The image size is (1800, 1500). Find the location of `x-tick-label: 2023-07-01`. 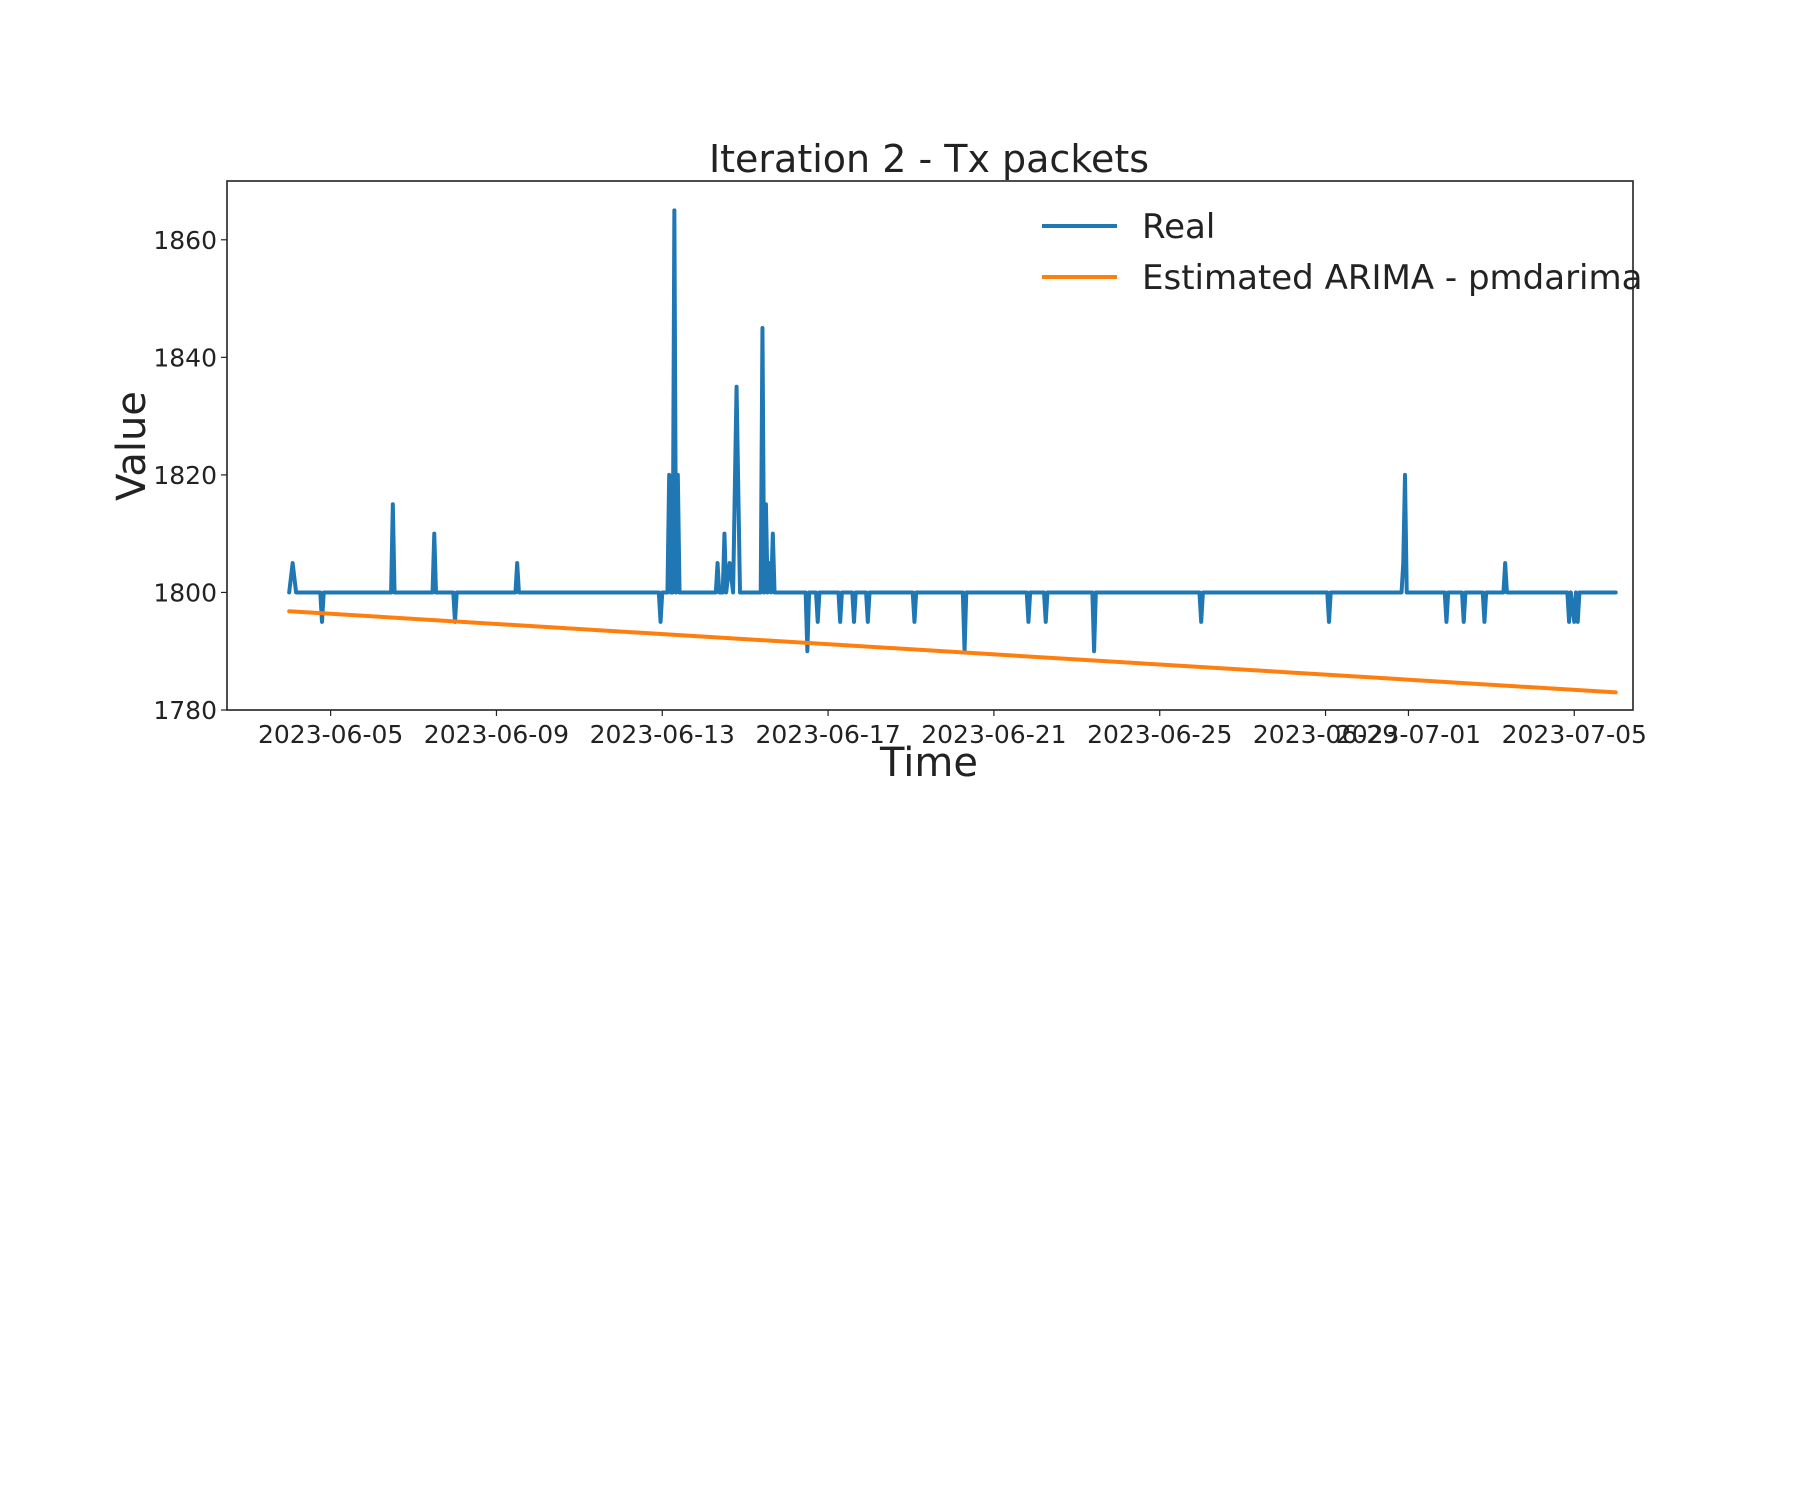

x-tick-label: 2023-07-01 is located at coordinates (1408, 734).